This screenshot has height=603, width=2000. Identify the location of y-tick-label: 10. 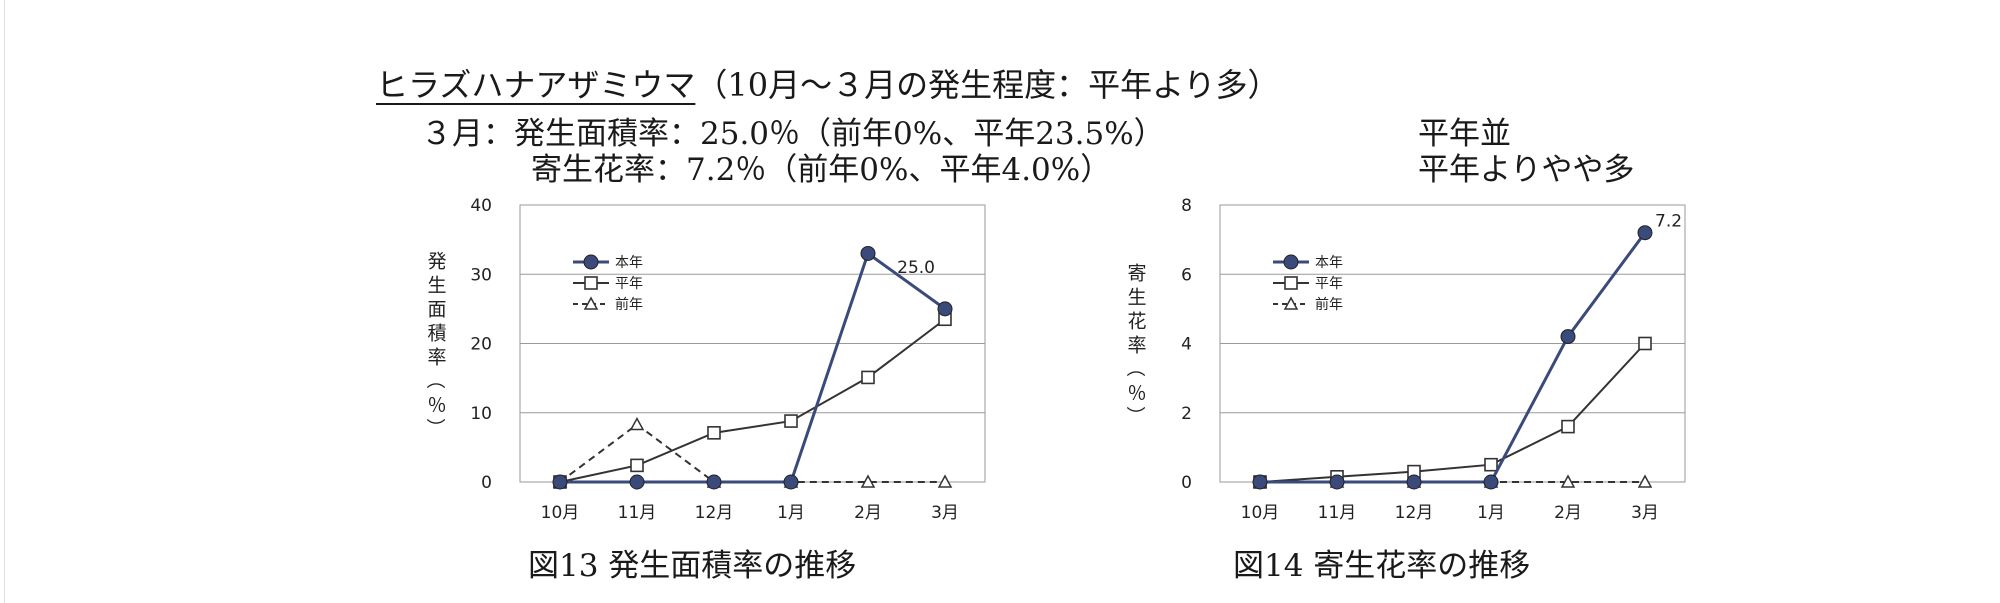
(481, 414).